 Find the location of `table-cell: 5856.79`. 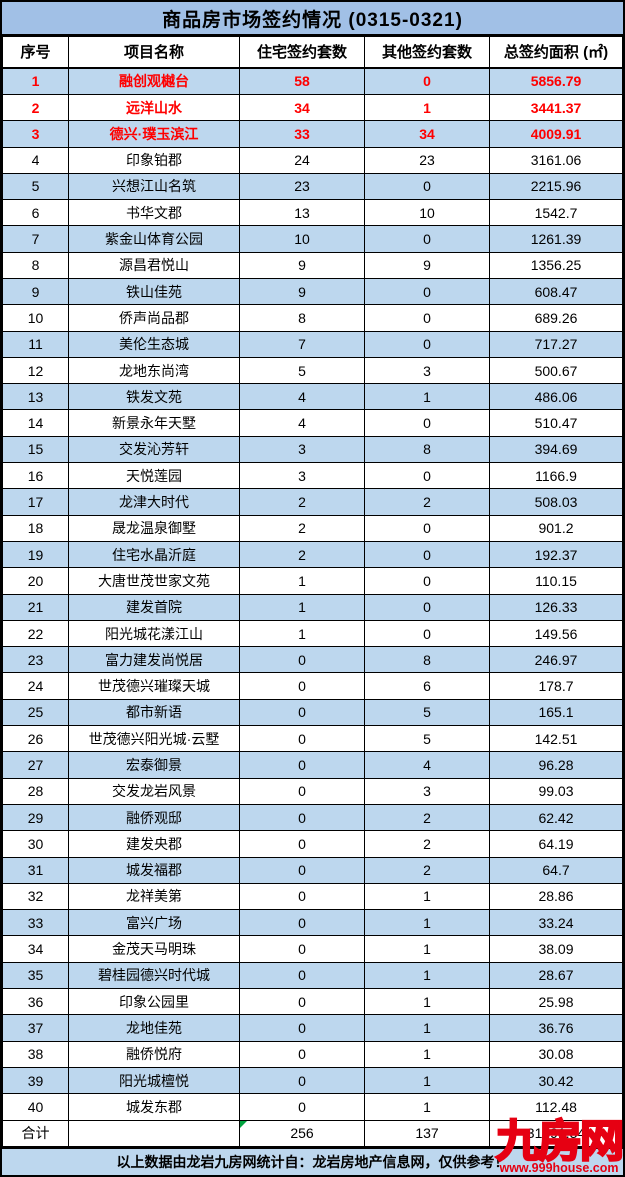

table-cell: 5856.79 is located at coordinates (556, 81).